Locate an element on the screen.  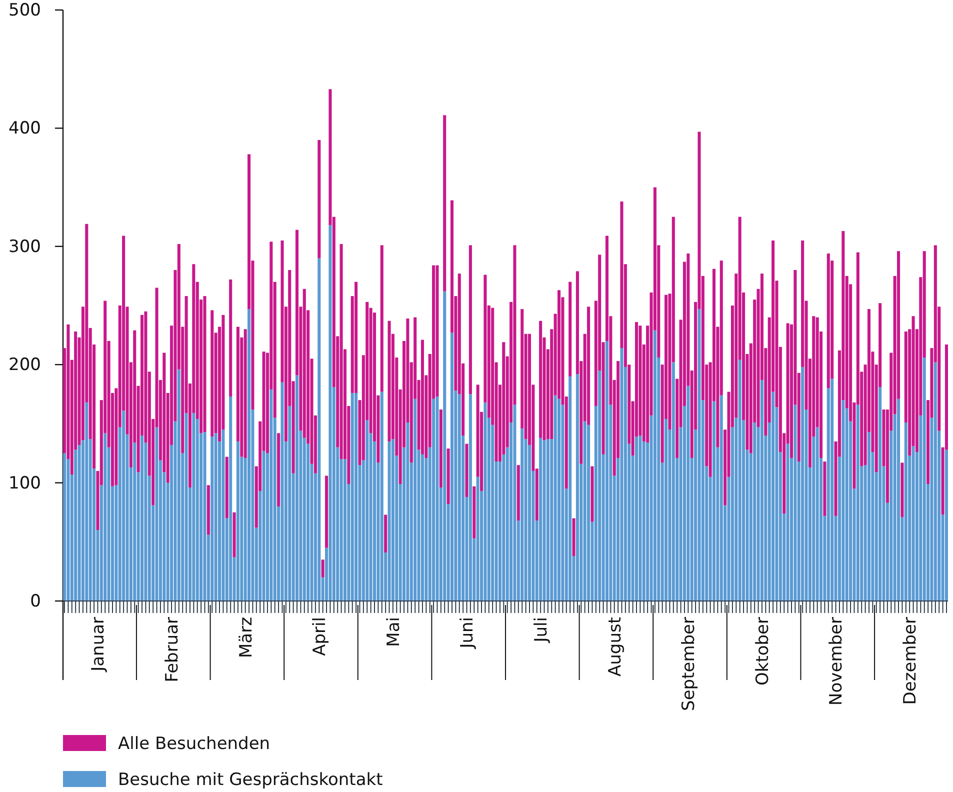
x-tick-label: Januar is located at coordinates (98, 644).